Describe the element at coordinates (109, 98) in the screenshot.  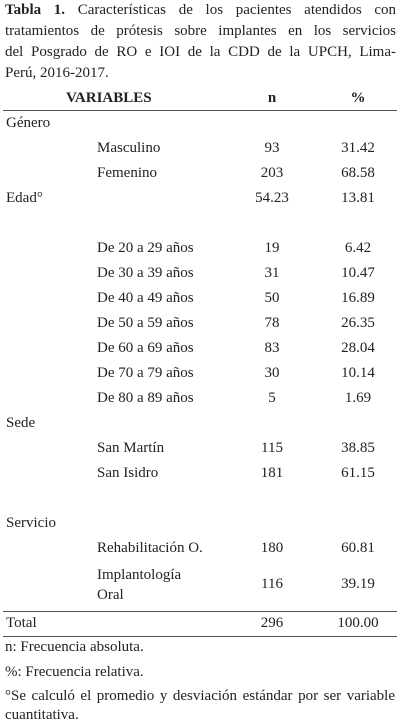
I see `header-variables: VARIABLES` at that location.